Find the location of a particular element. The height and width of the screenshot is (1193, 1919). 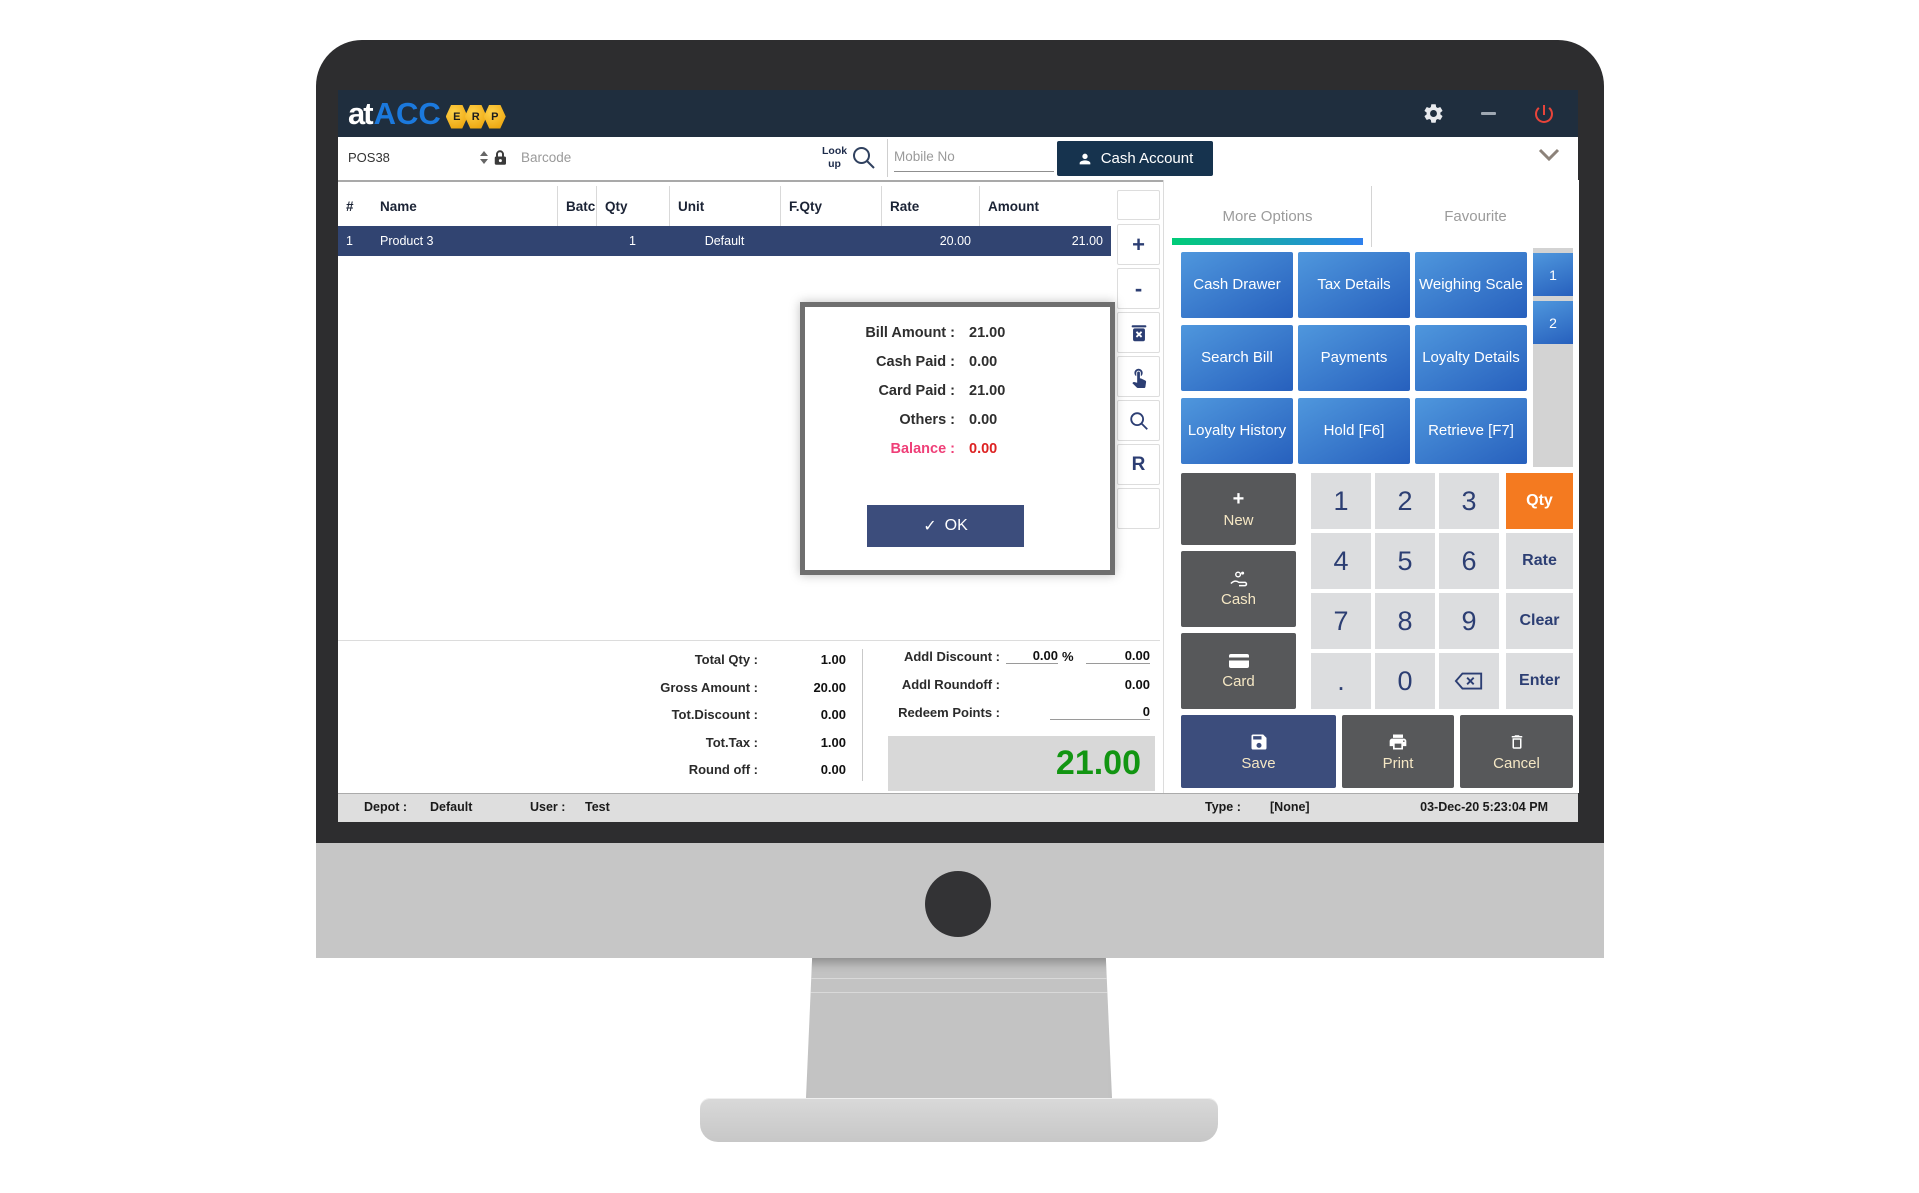

chevron-down-icon is located at coordinates (1549, 155).